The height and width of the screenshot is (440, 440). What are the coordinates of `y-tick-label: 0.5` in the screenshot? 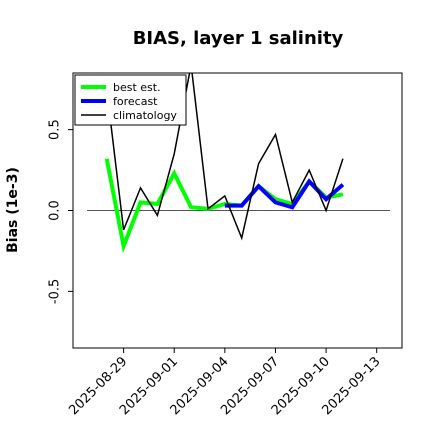 It's located at (55, 129).